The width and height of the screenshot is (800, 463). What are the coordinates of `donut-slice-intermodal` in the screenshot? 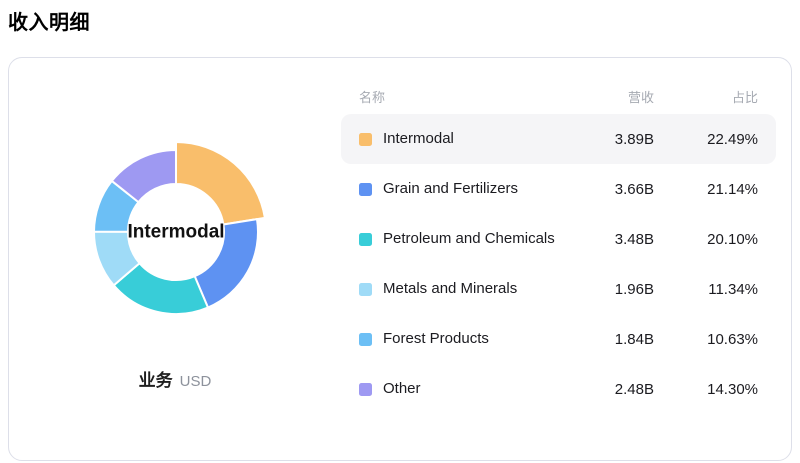 It's located at (220, 183).